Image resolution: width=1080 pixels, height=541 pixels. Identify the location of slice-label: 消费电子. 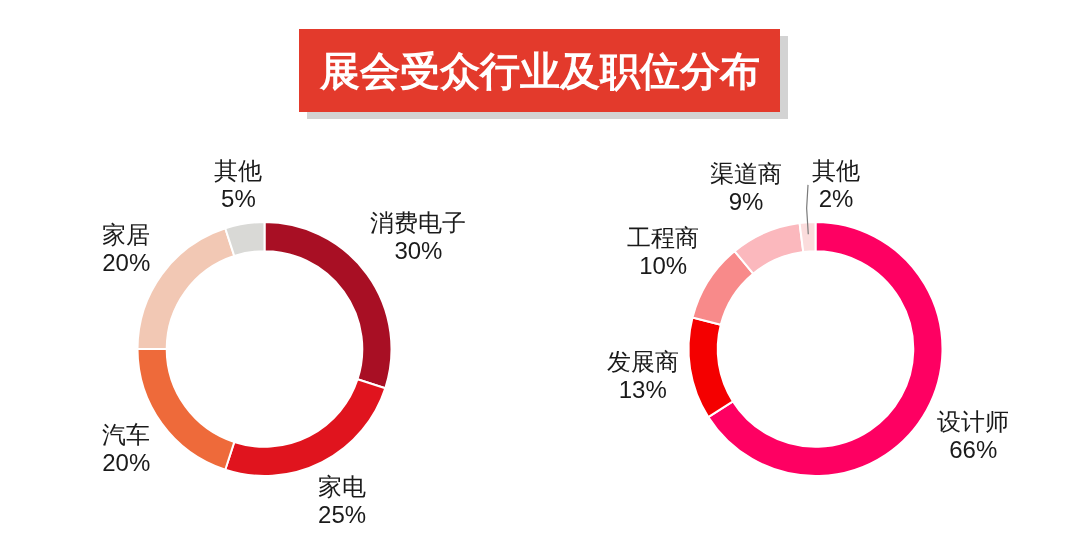
(418, 223).